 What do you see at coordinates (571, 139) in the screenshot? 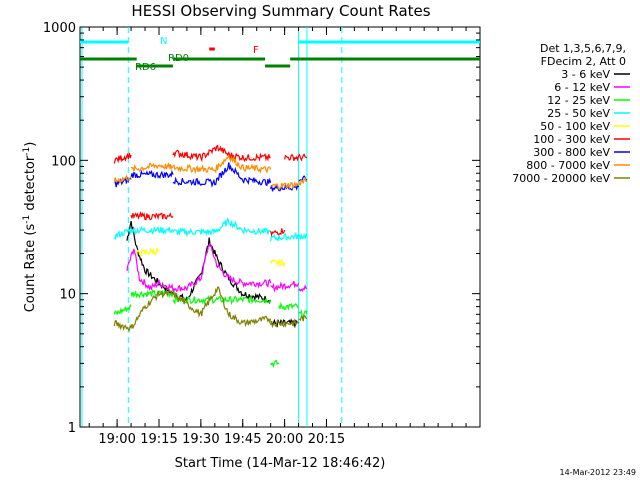
I see `legend-entry-label: 100 - 300 keV` at bounding box center [571, 139].